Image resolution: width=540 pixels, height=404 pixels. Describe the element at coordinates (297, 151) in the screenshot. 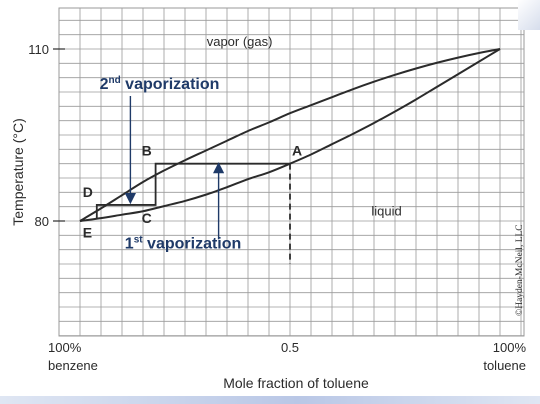

I see `point-label-A: A` at that location.